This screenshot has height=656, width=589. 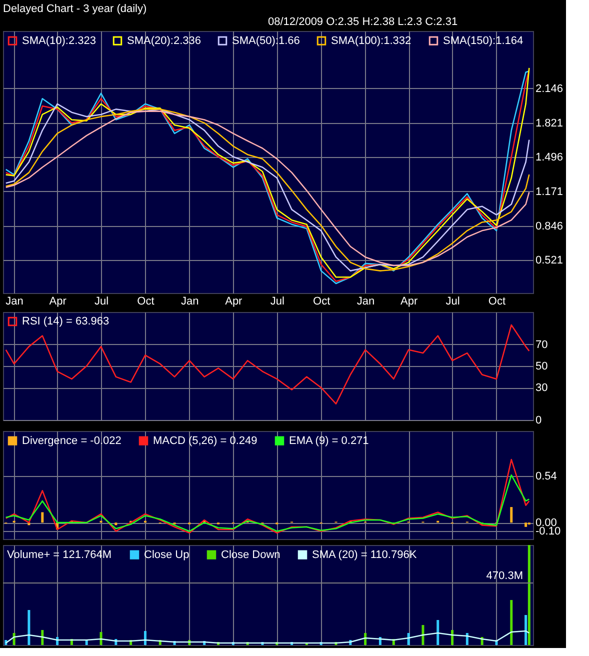 I want to click on legend-label: SMA(20):2.336, so click(x=164, y=40).